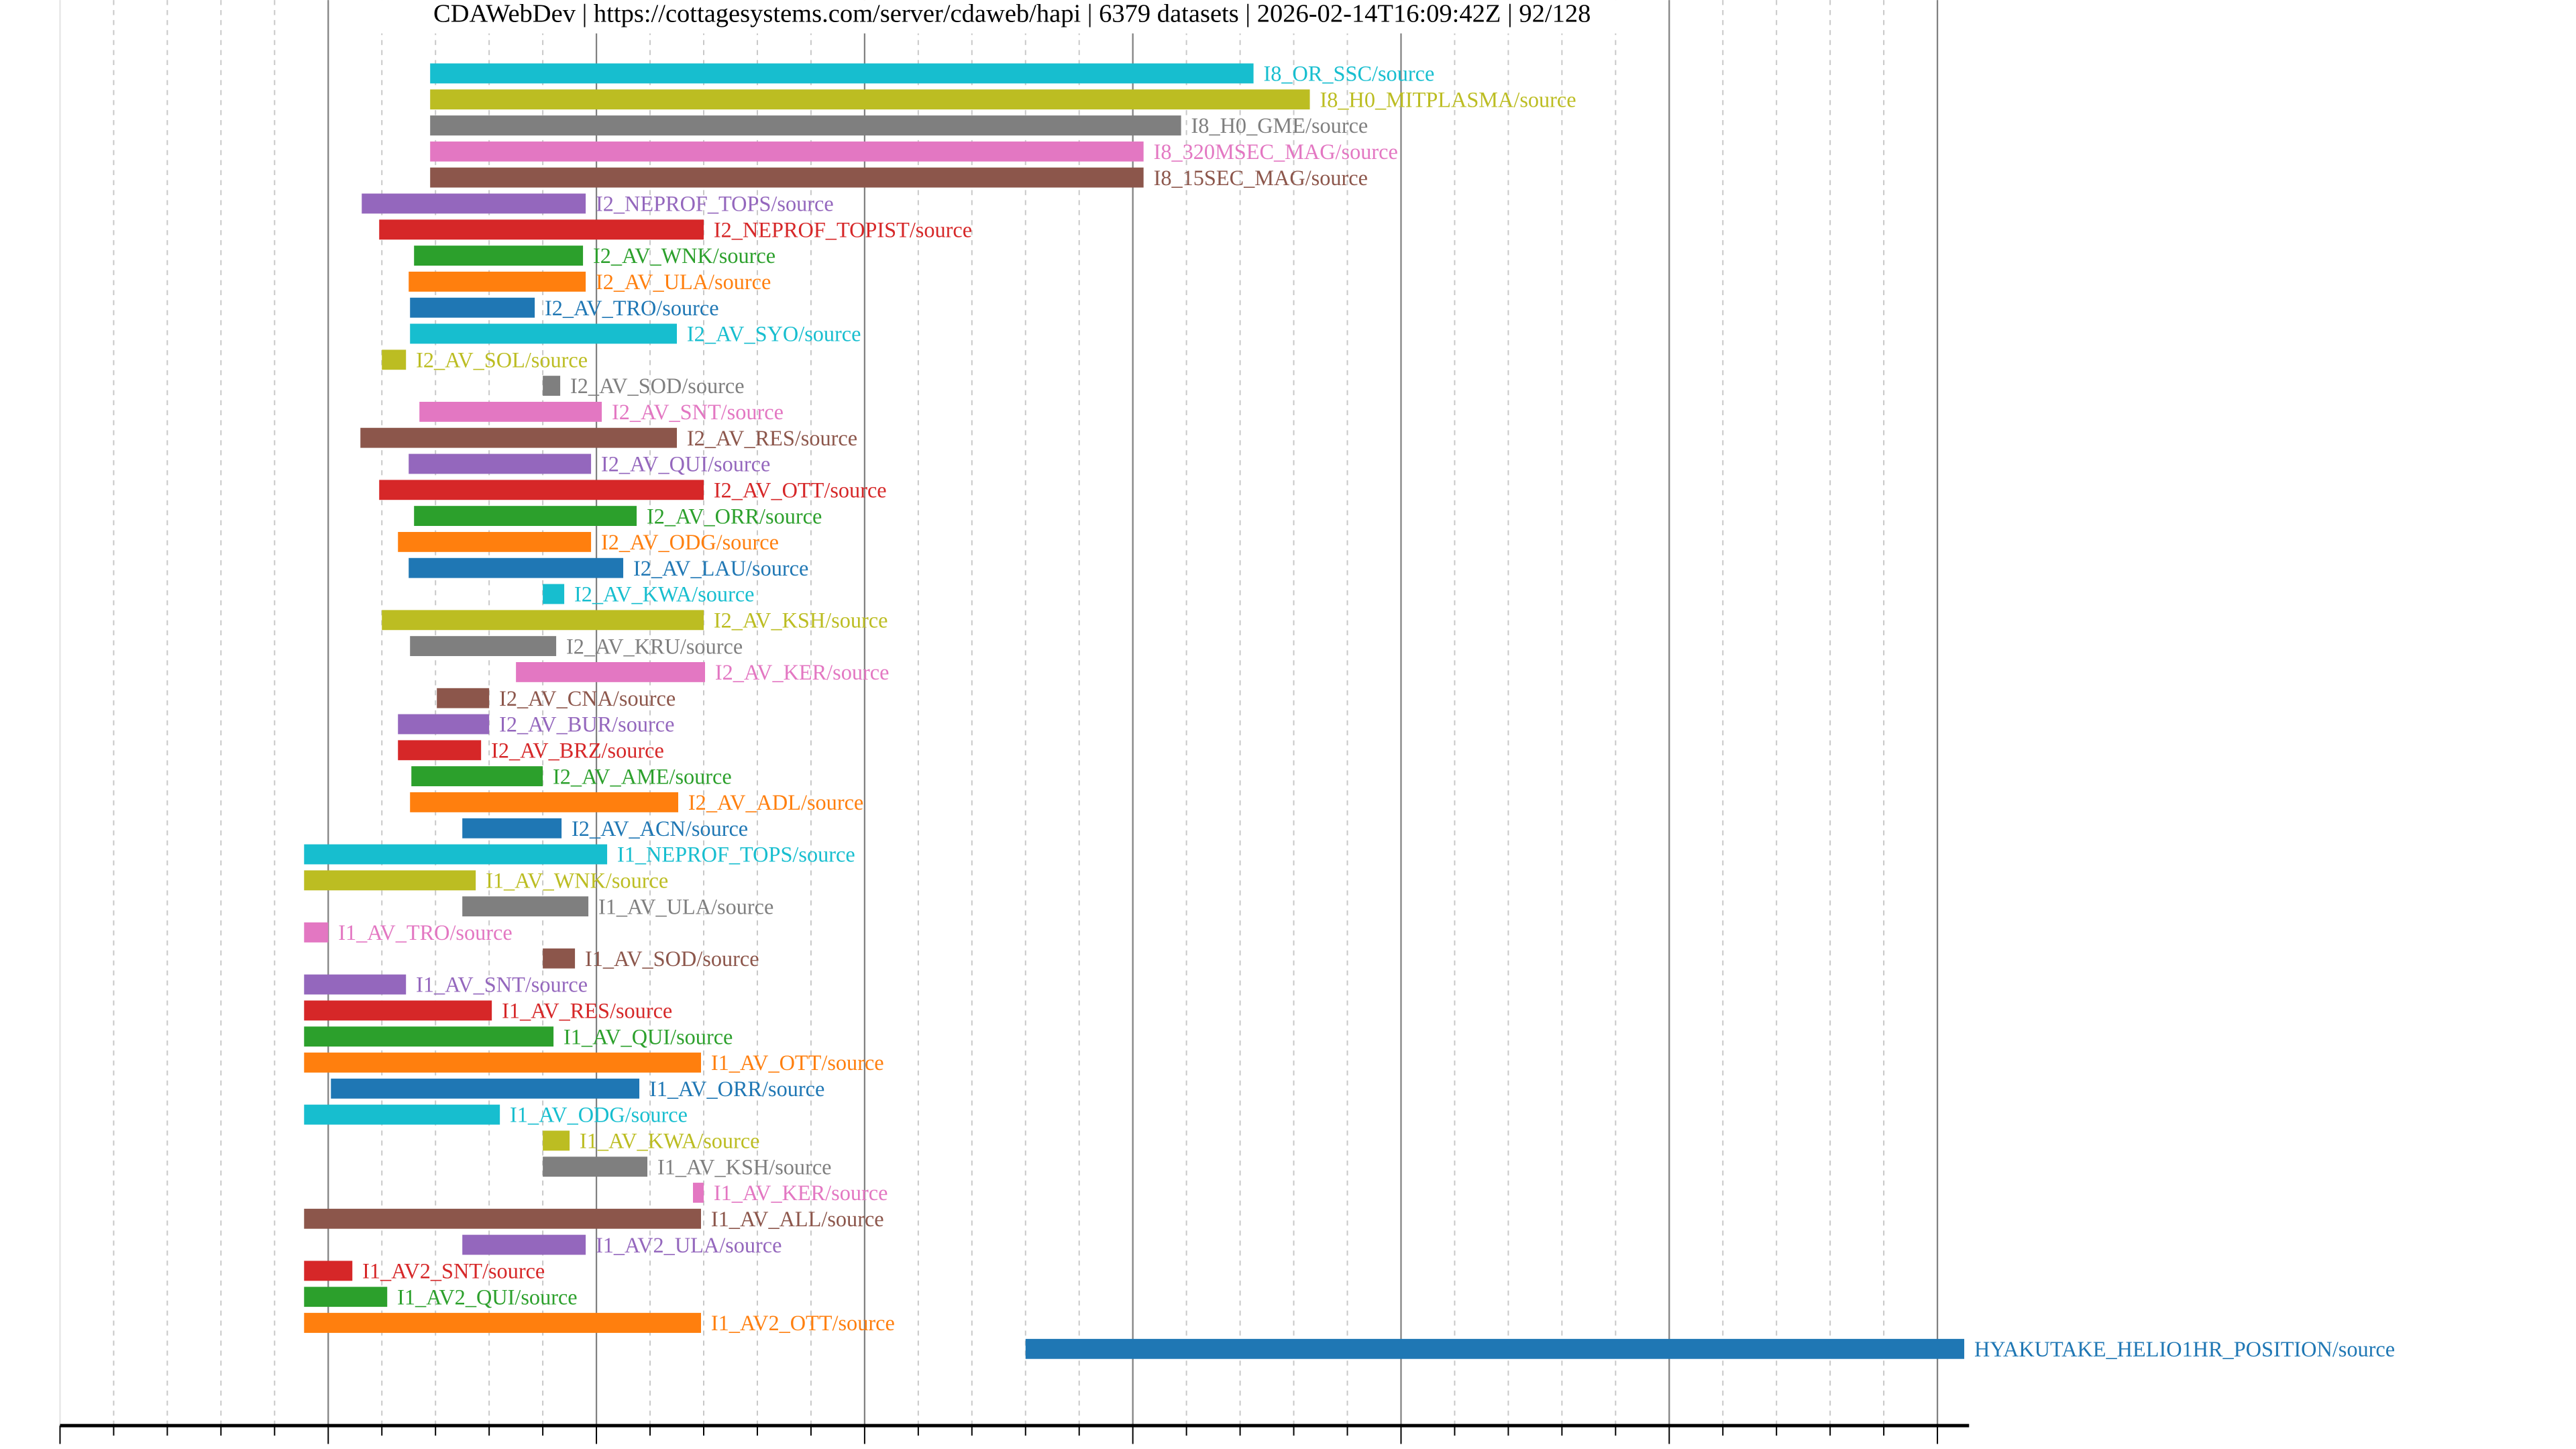  I want to click on dataset-label: I1_AV_SOD/source, so click(672, 959).